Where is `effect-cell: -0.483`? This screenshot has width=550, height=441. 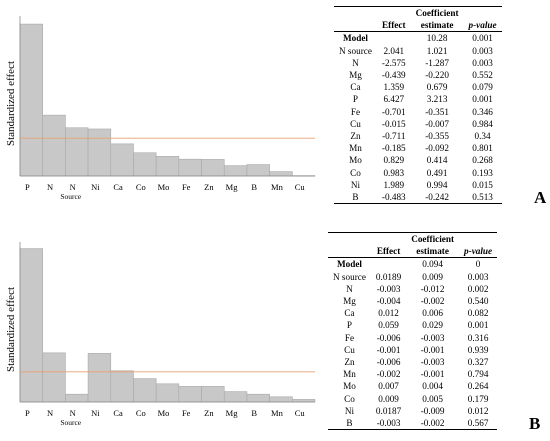
effect-cell: -0.483 is located at coordinates (393, 198).